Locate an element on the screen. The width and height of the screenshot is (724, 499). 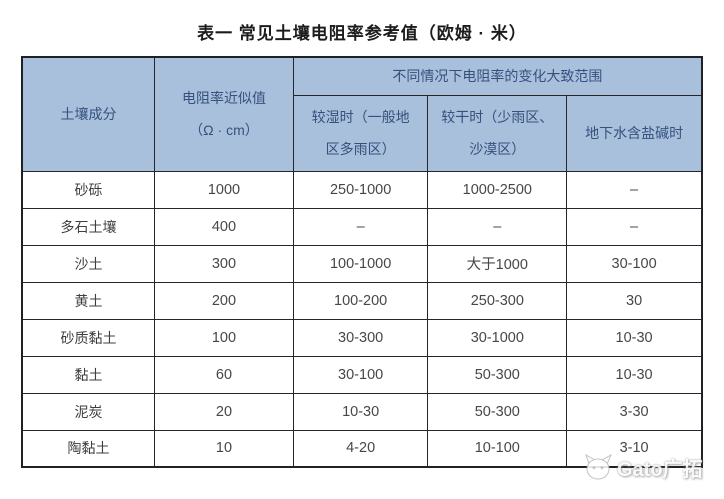
cell-approx: 60 is located at coordinates (224, 374).